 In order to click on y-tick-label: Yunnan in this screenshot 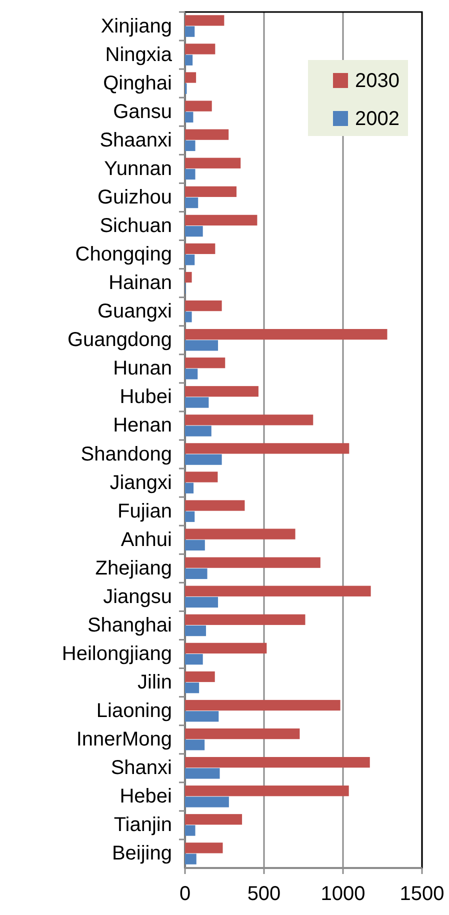, I will do `click(138, 169)`.